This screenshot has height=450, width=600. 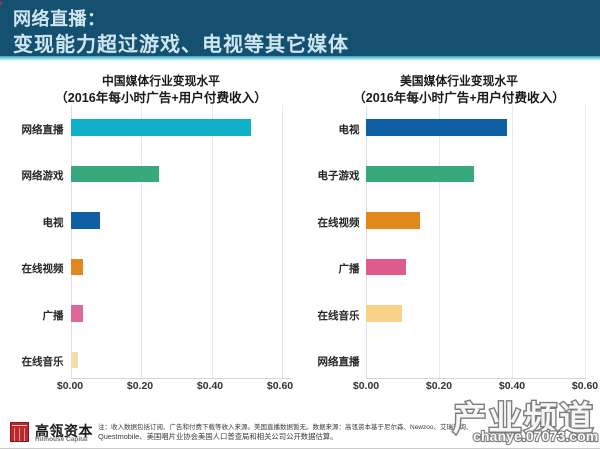 I want to click on svg-text: 产业频道, so click(x=524, y=419).